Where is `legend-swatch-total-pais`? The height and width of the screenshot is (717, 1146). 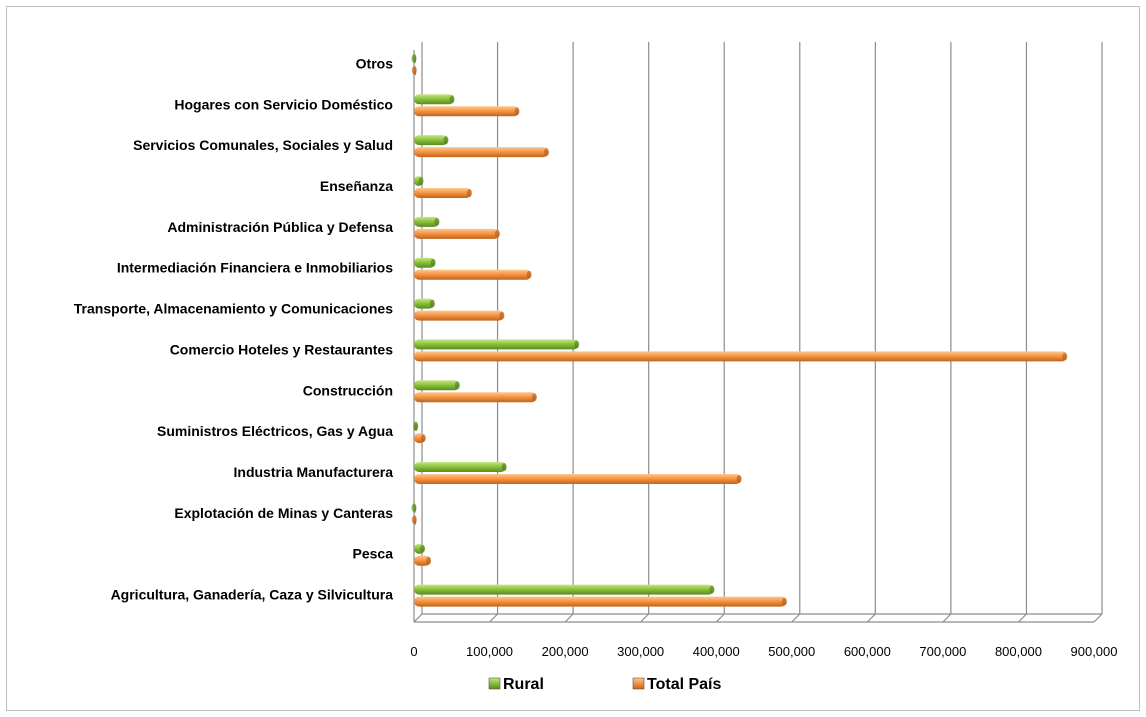
legend-swatch-total-pais is located at coordinates (638, 683).